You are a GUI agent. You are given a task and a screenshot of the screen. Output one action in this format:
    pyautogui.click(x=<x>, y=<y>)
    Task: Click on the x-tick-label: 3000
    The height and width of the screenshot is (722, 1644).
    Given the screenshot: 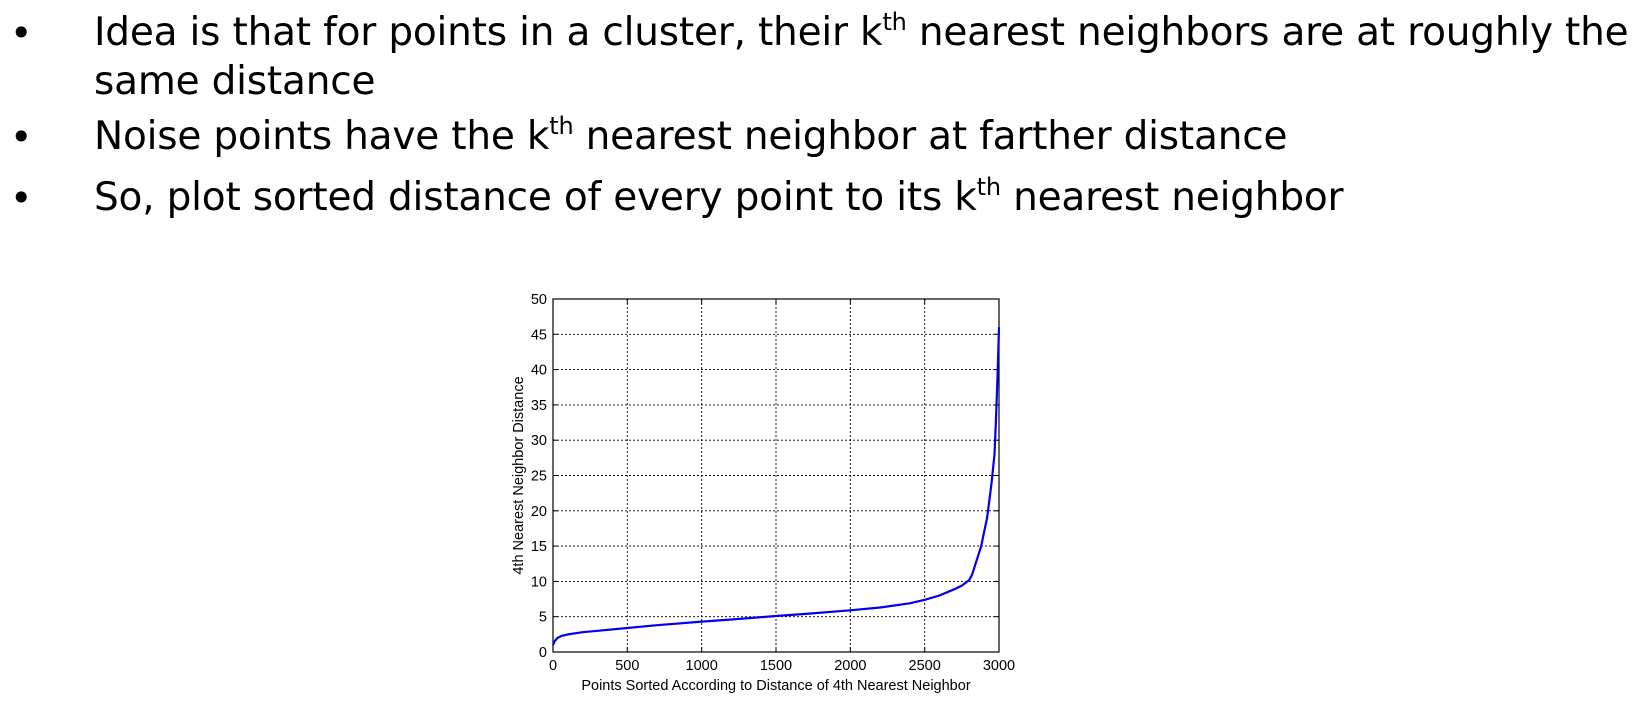 What is the action you would take?
    pyautogui.click(x=999, y=666)
    